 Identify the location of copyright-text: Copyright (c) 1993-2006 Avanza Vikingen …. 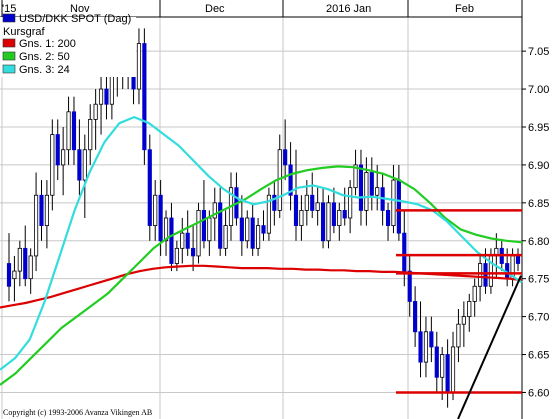
(77, 412).